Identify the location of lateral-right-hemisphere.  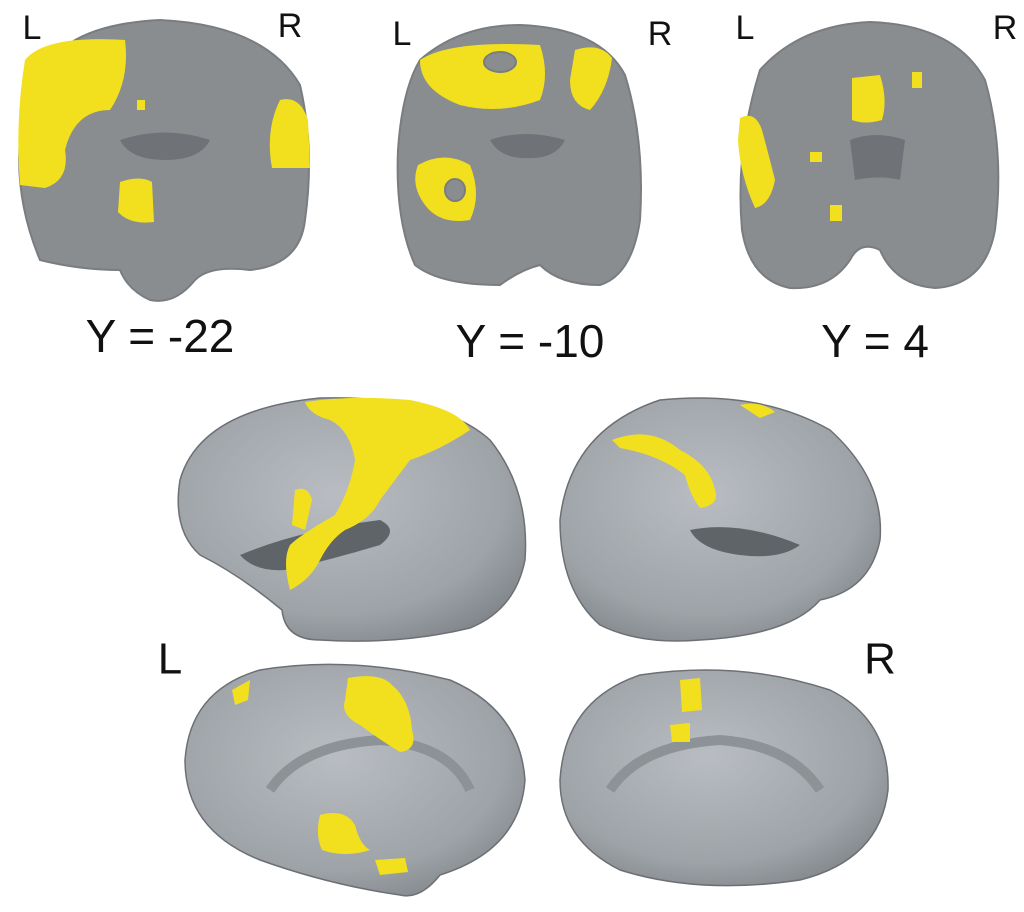
(720, 519).